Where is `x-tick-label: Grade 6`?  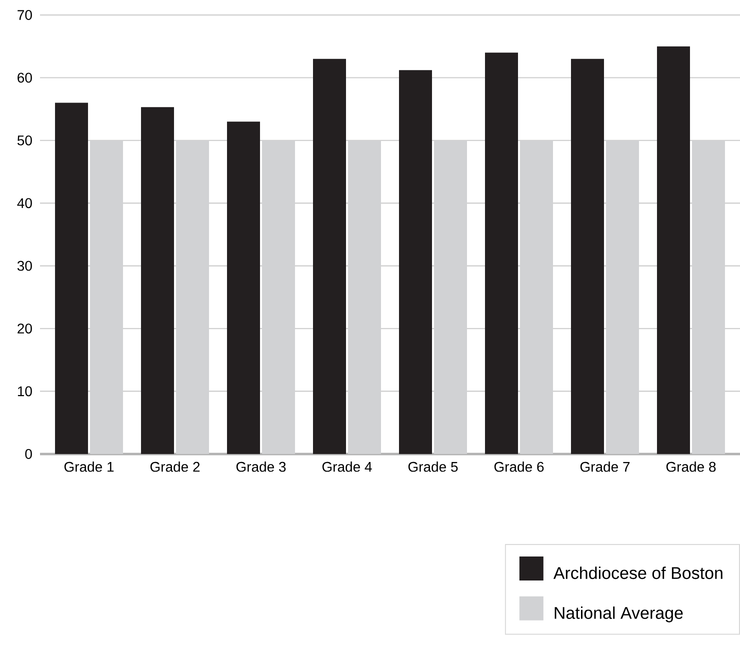 x-tick-label: Grade 6 is located at coordinates (519, 467).